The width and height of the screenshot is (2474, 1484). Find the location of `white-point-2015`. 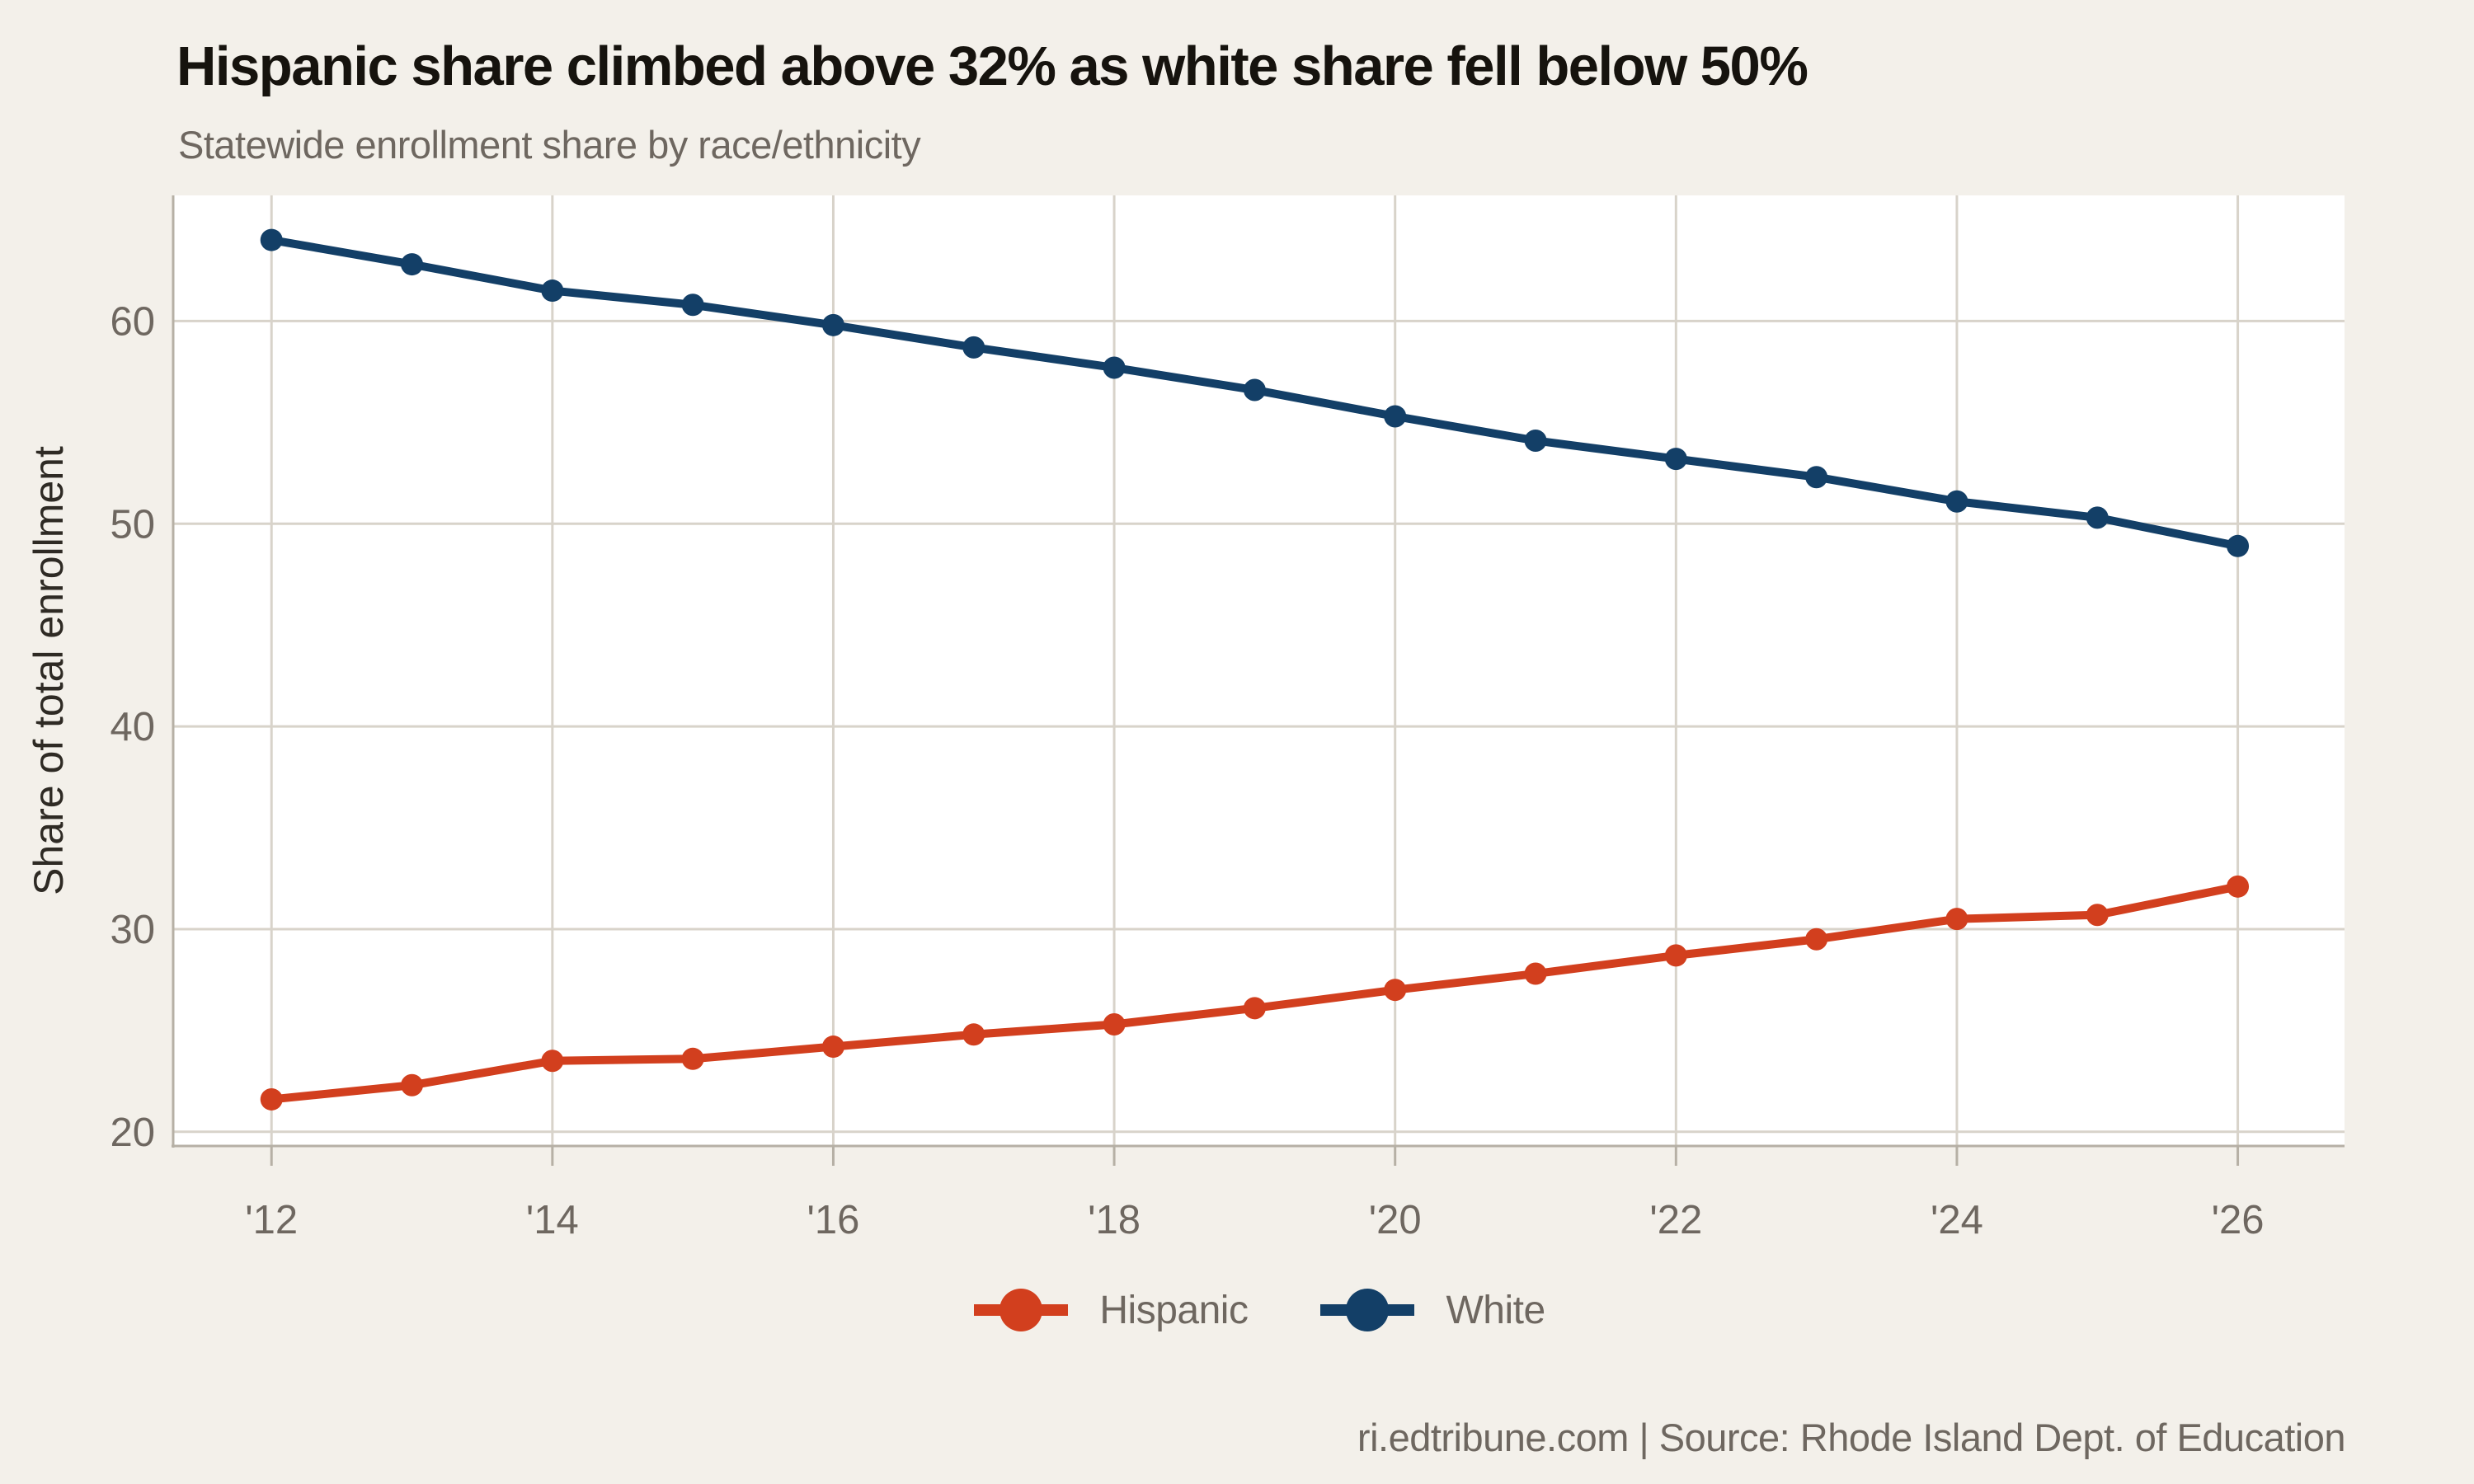

white-point-2015 is located at coordinates (692, 305).